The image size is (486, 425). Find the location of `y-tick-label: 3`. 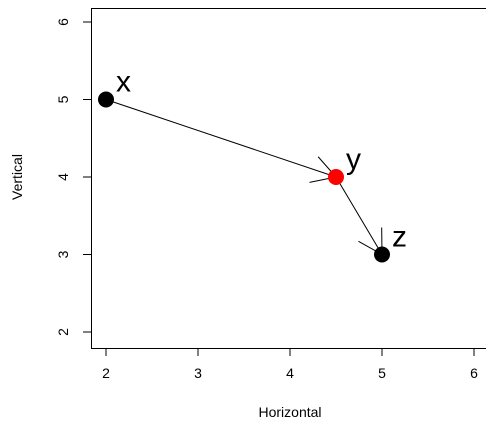

y-tick-label: 3 is located at coordinates (63, 254).